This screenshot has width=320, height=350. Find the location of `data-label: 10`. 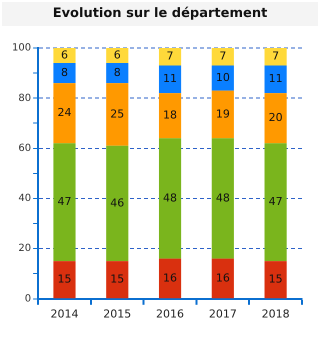

data-label: 10 is located at coordinates (223, 77).